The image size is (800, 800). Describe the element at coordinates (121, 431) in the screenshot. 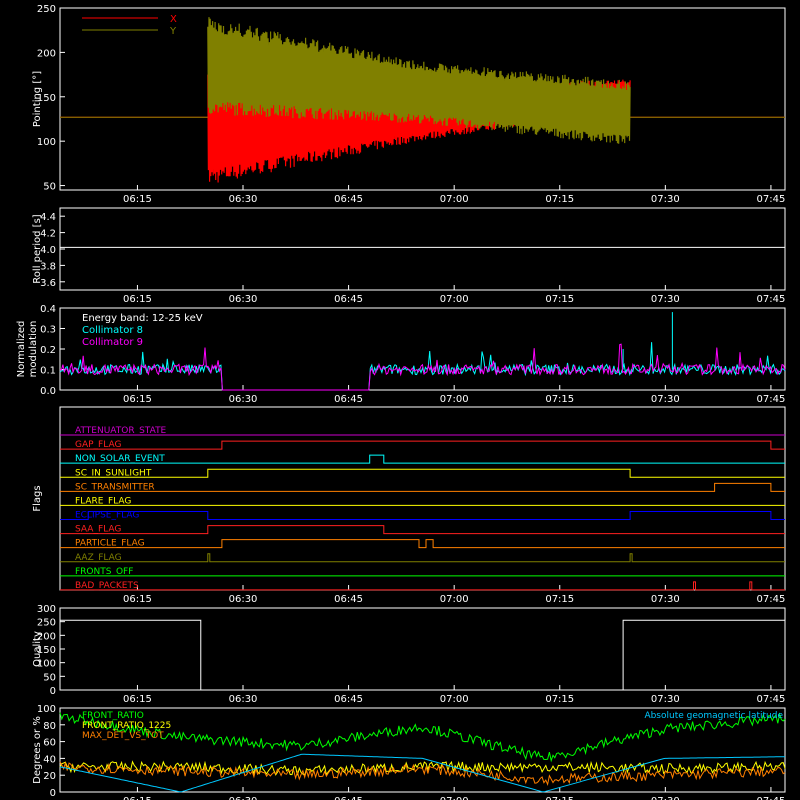

I see `flag-label: ATTENUATOR_STATE` at that location.